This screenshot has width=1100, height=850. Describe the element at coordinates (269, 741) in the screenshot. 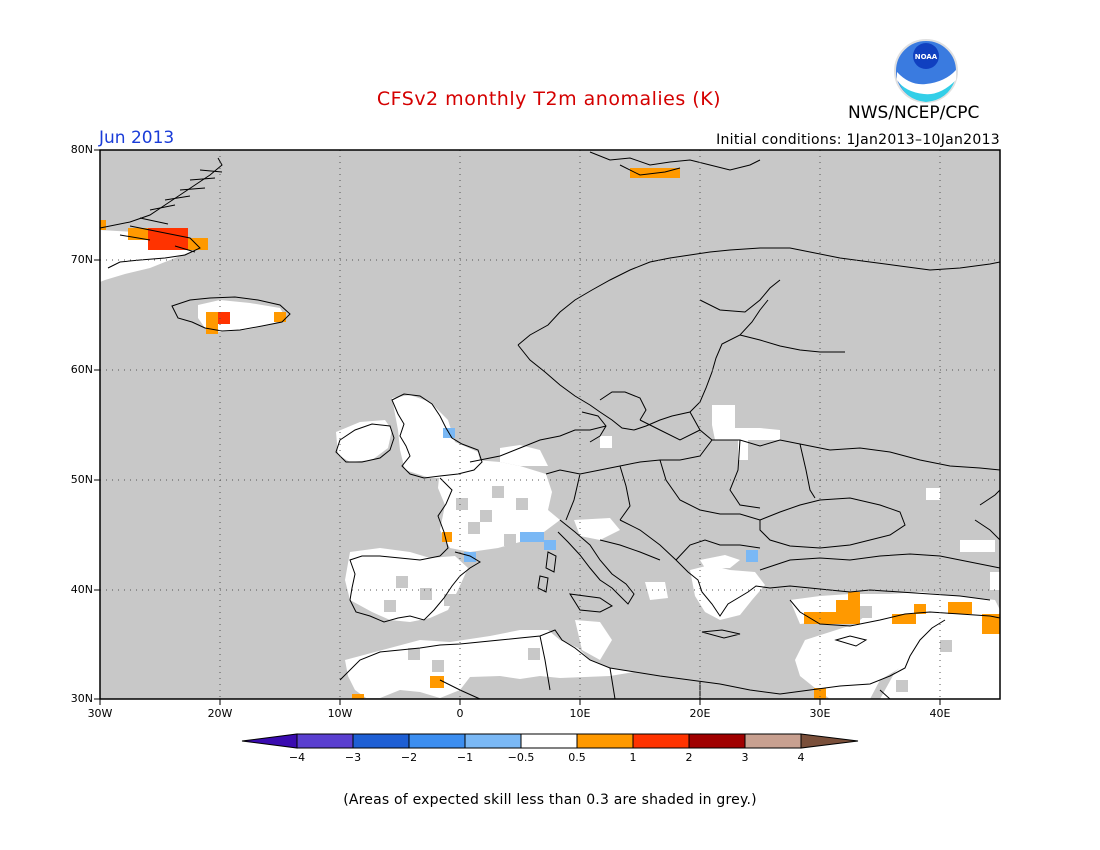

I see `colorbar-low-arrow` at that location.